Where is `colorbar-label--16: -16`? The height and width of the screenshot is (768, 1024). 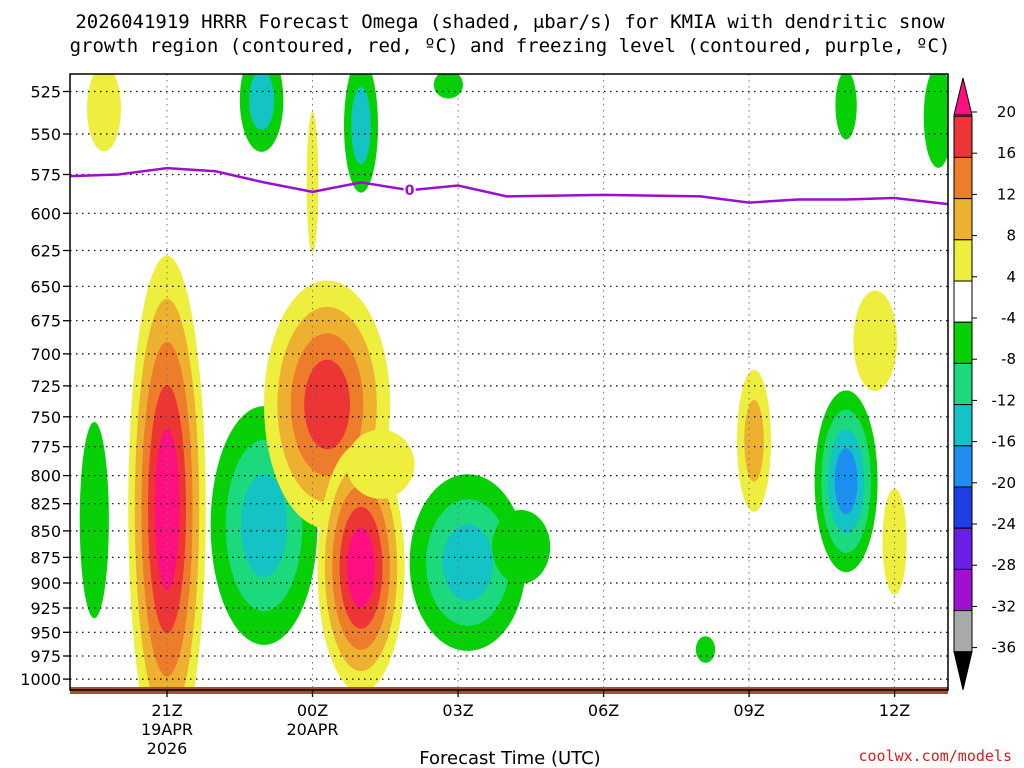 colorbar-label--16: -16 is located at coordinates (1004, 442).